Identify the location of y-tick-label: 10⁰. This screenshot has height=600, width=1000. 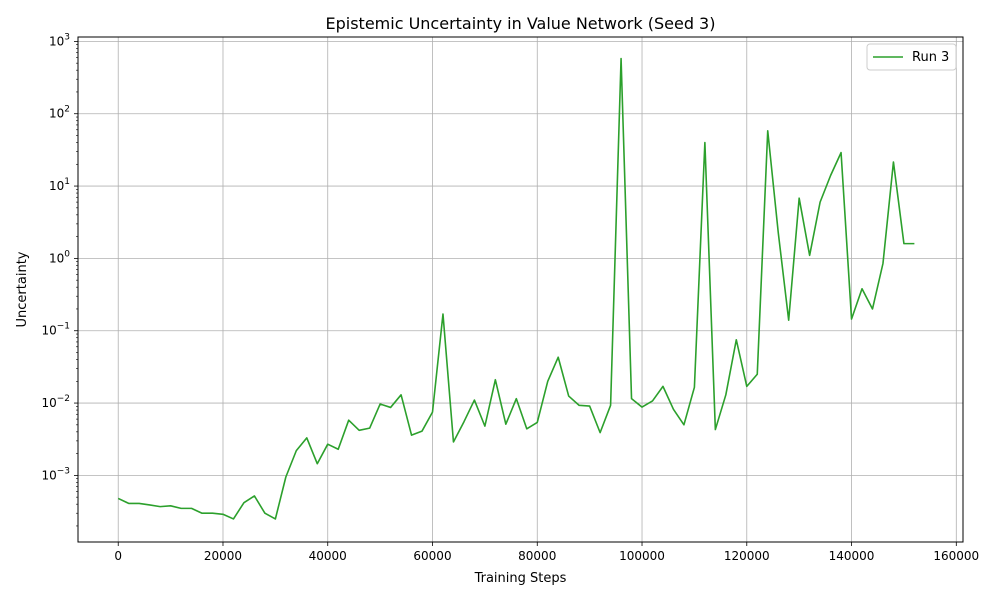
(59, 257).